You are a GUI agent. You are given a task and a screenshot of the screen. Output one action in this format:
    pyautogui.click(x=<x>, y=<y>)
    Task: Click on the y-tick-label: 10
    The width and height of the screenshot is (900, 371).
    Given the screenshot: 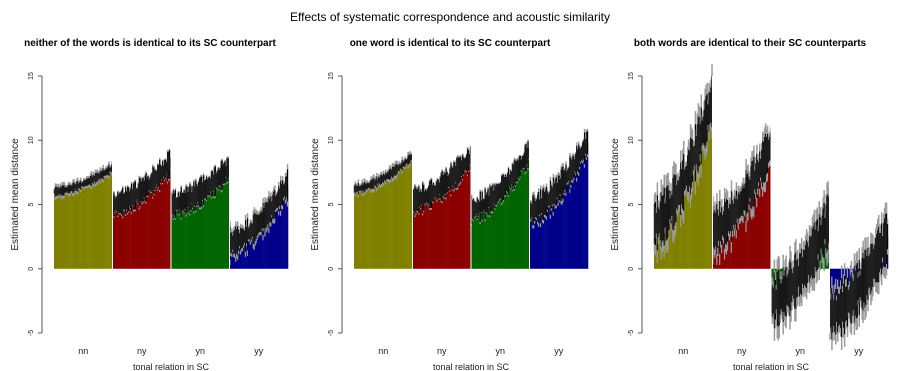 What is the action you would take?
    pyautogui.click(x=331, y=140)
    